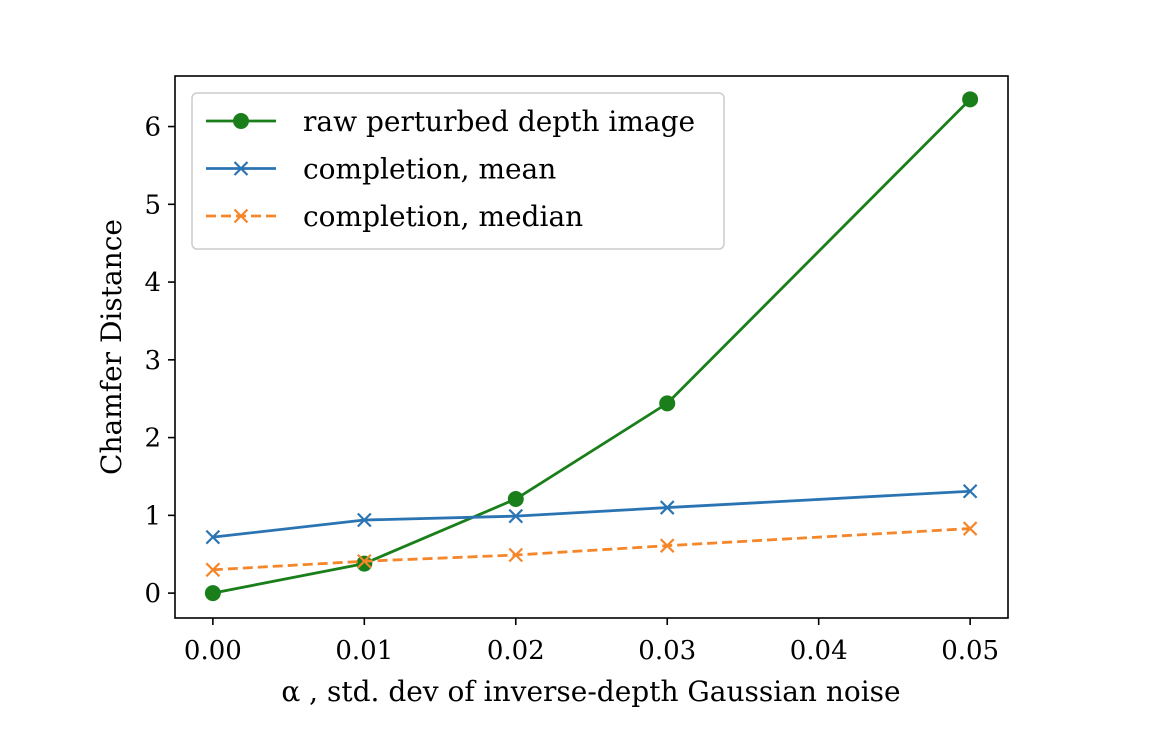 Image resolution: width=1150 pixels, height=737 pixels. I want to click on legend-label: completion, mean, so click(429, 169).